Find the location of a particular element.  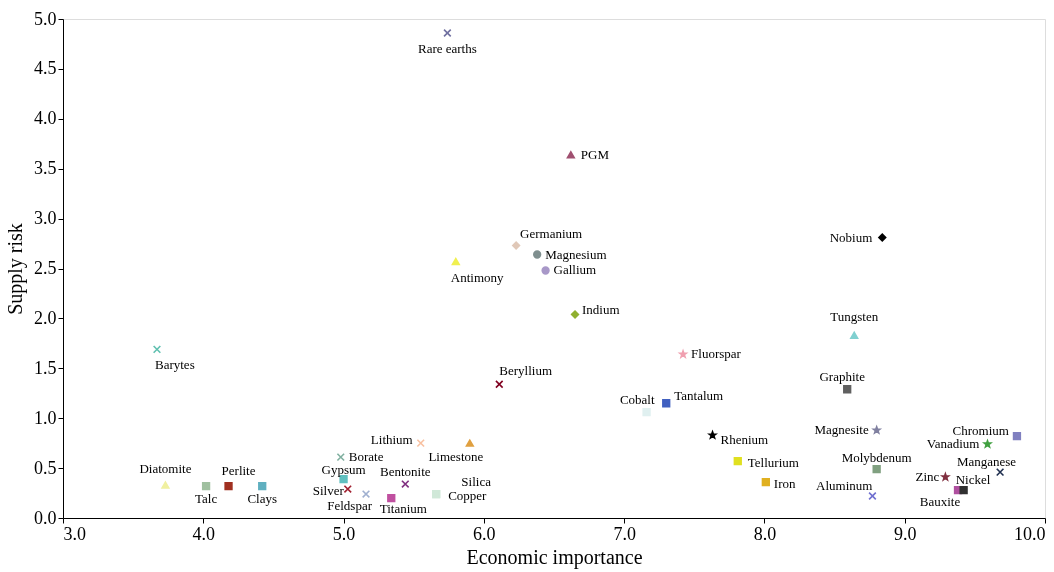

y-tick-label: 2.5 is located at coordinates (45, 268).